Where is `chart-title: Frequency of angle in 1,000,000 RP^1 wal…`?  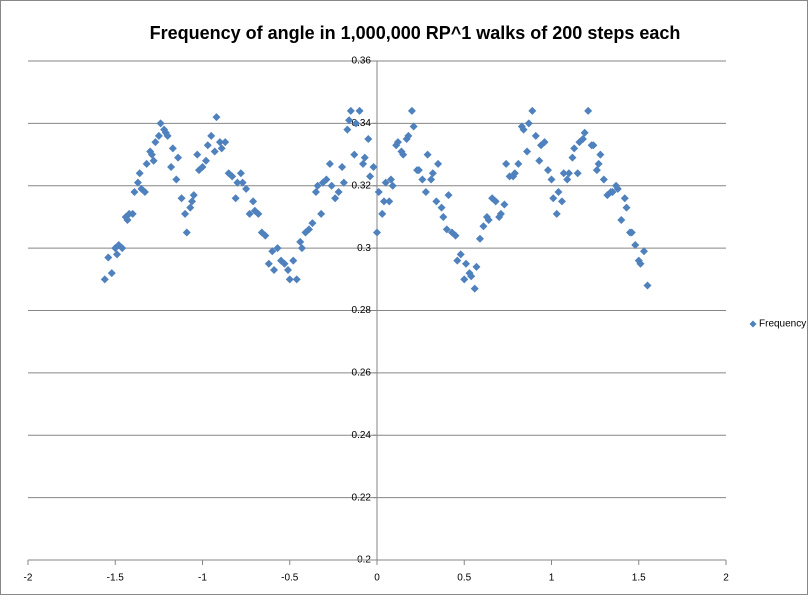 chart-title: Frequency of angle in 1,000,000 RP^1 wal… is located at coordinates (415, 33).